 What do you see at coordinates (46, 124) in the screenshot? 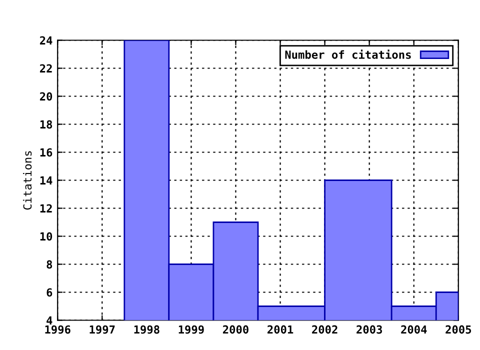
I see `y-tick-label: 18` at bounding box center [46, 124].